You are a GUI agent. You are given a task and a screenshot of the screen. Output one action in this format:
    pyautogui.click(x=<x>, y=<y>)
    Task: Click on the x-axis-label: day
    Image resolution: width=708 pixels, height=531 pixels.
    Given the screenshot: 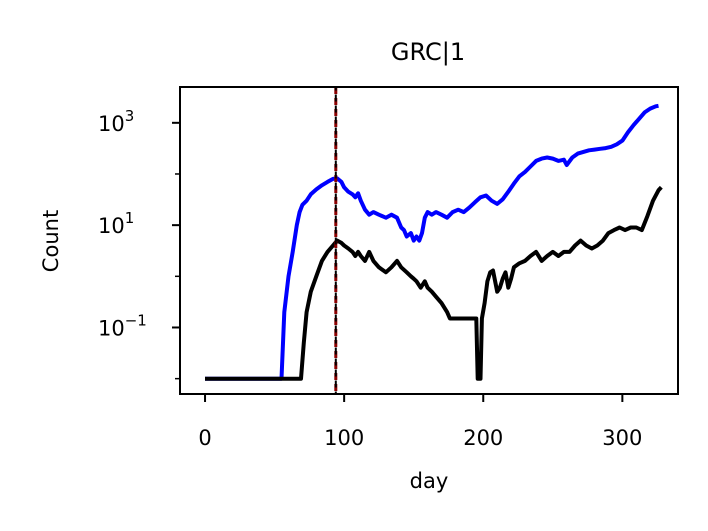 What is the action you would take?
    pyautogui.click(x=429, y=481)
    